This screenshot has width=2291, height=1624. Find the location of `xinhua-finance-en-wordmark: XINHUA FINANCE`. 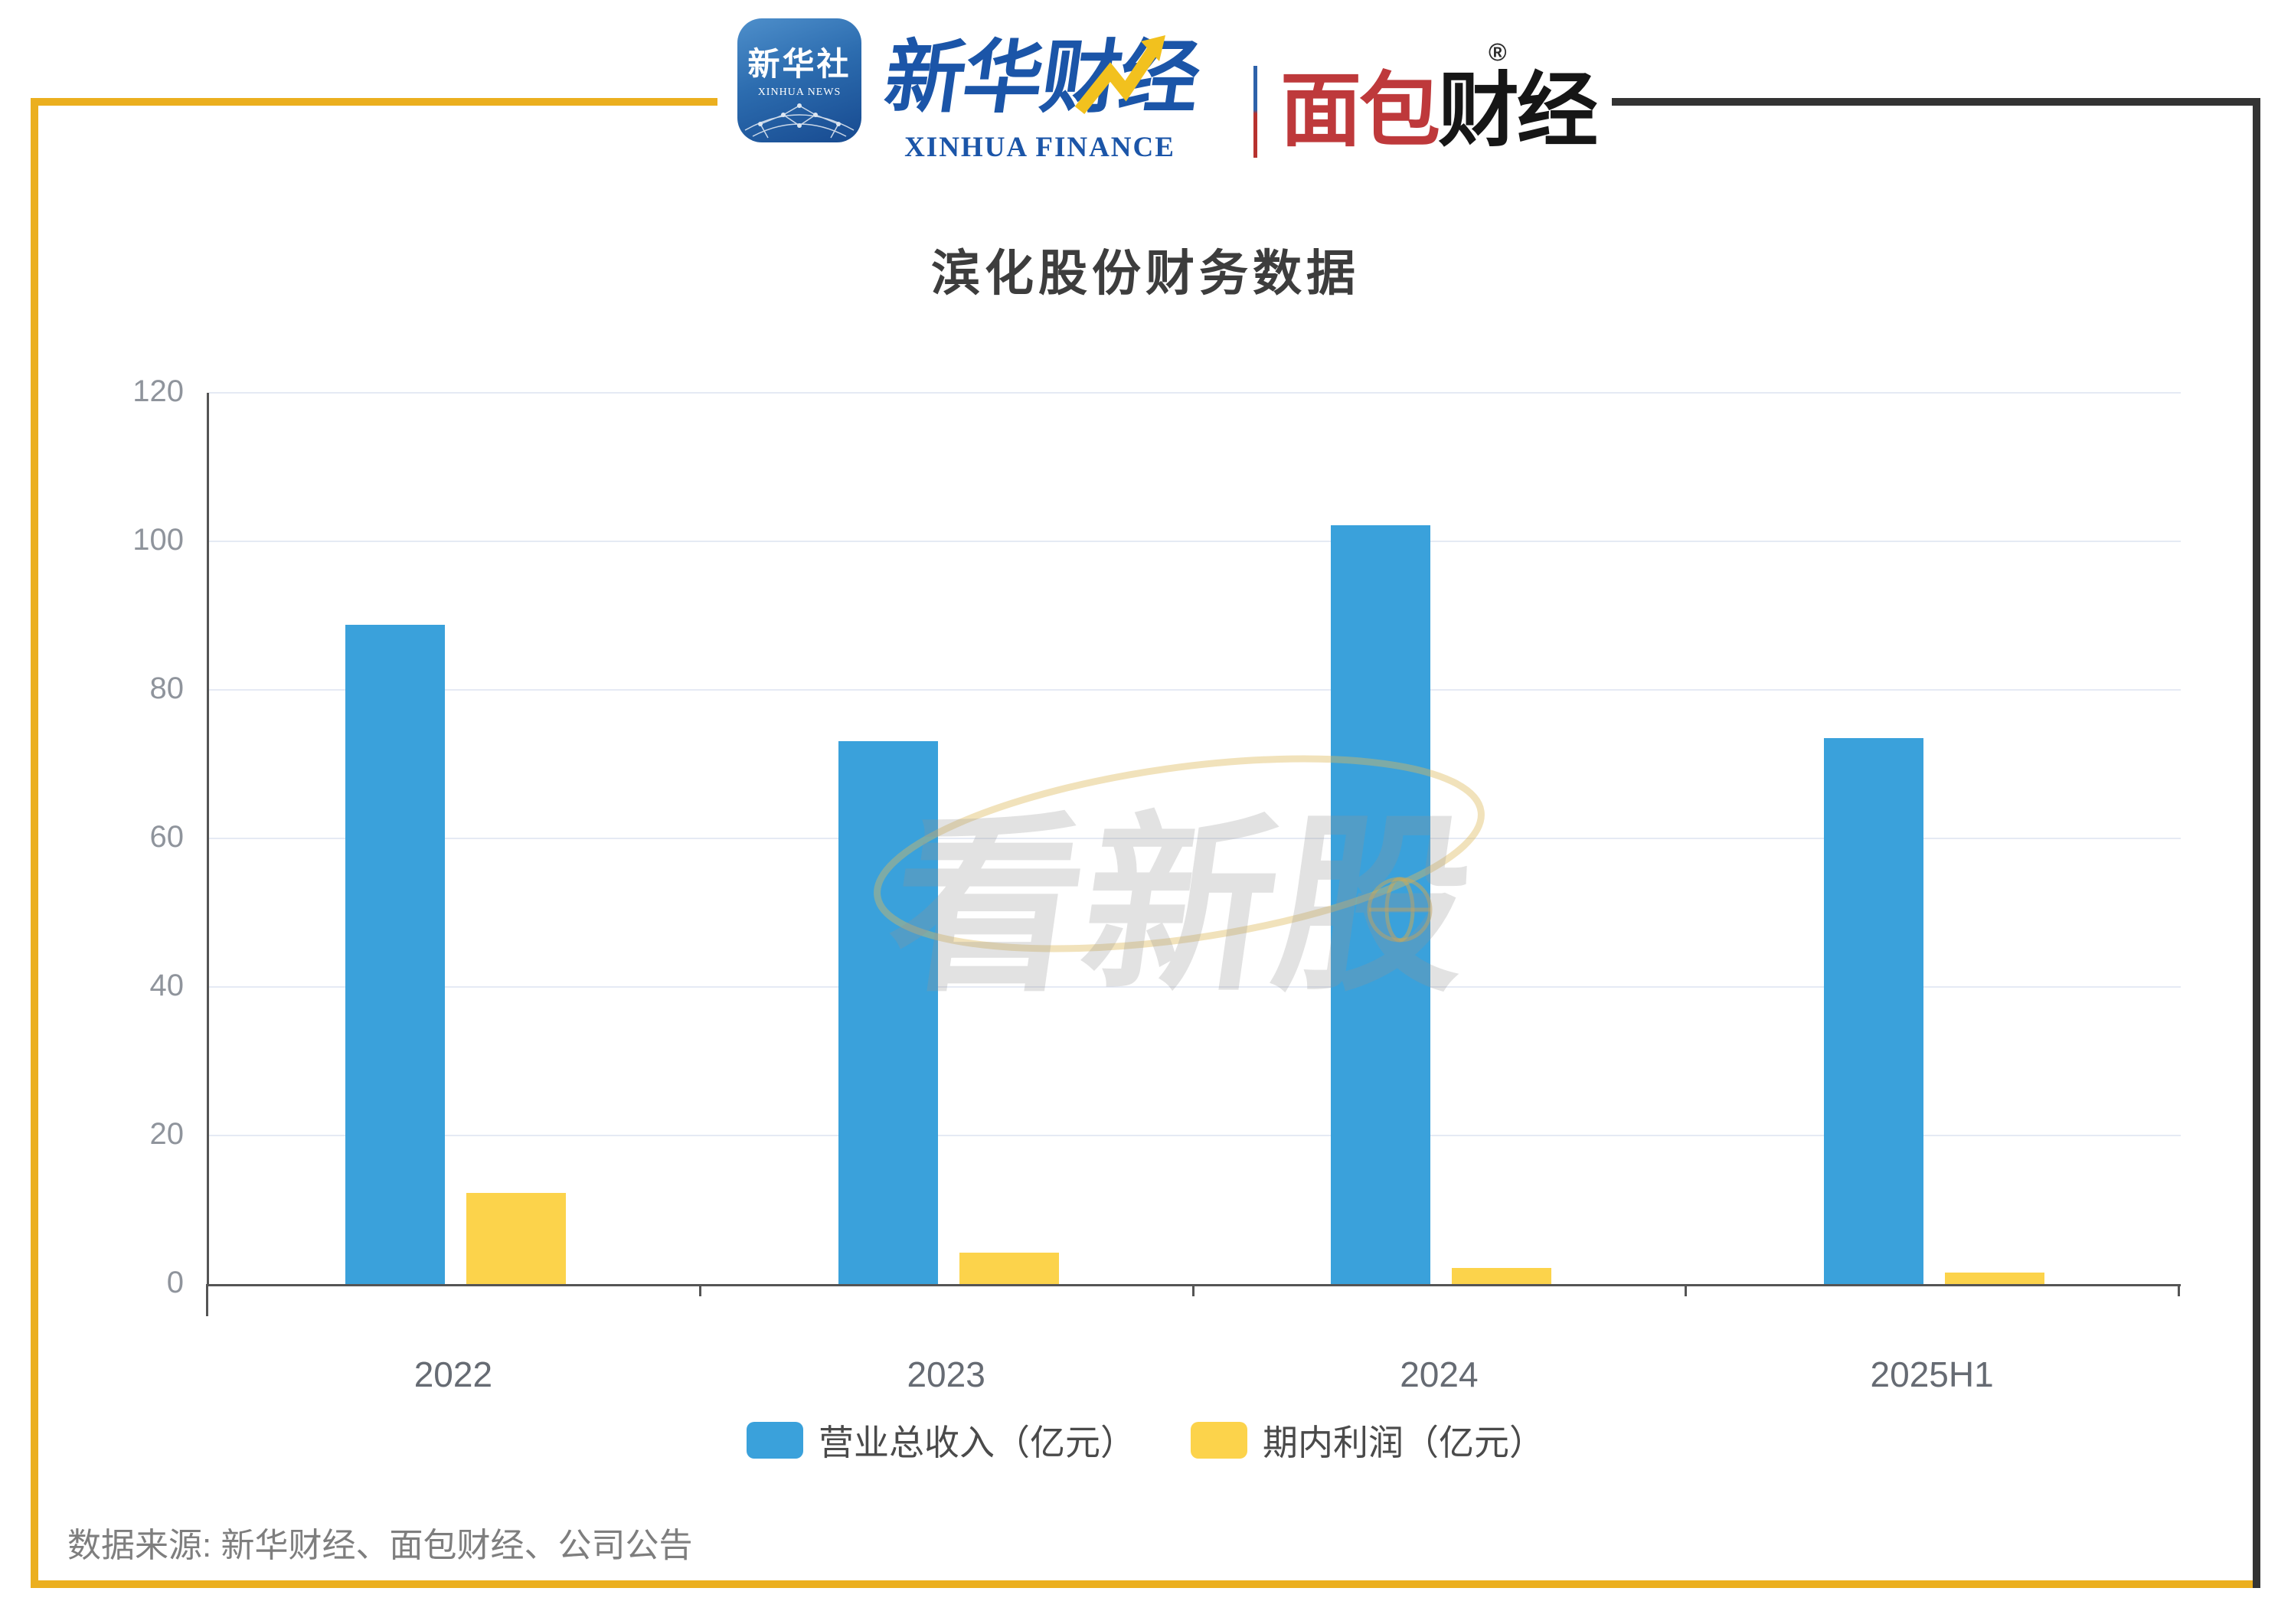

xinhua-finance-en-wordmark: XINHUA FINANCE is located at coordinates (1039, 148).